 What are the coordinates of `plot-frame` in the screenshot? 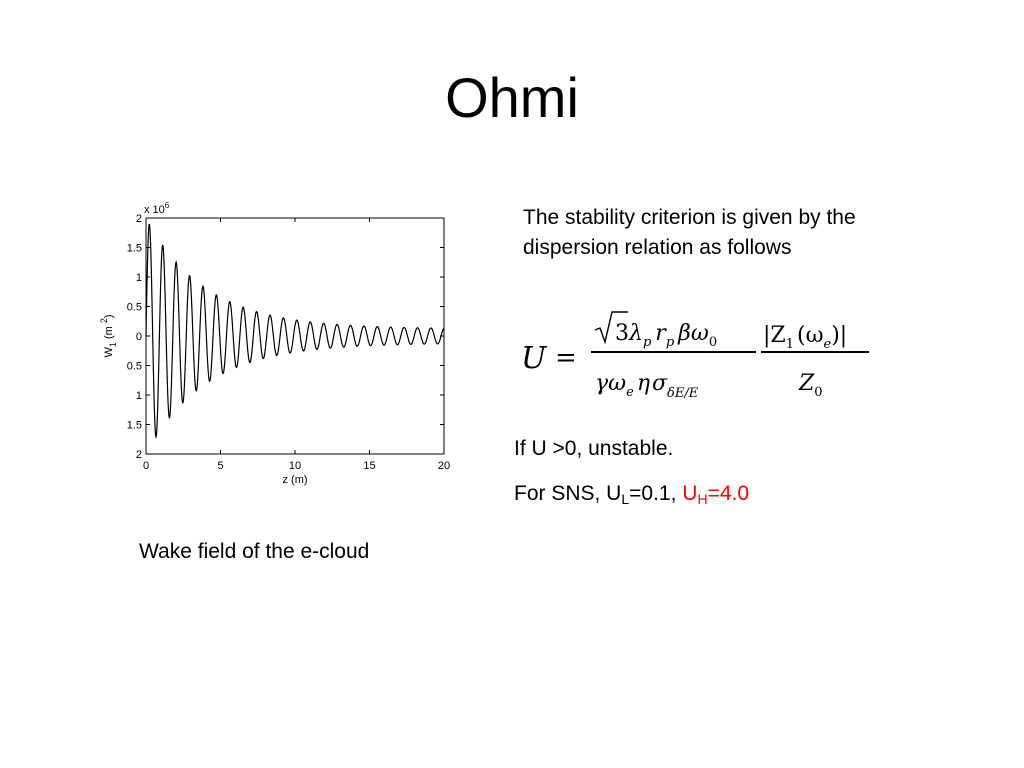 It's located at (295, 336).